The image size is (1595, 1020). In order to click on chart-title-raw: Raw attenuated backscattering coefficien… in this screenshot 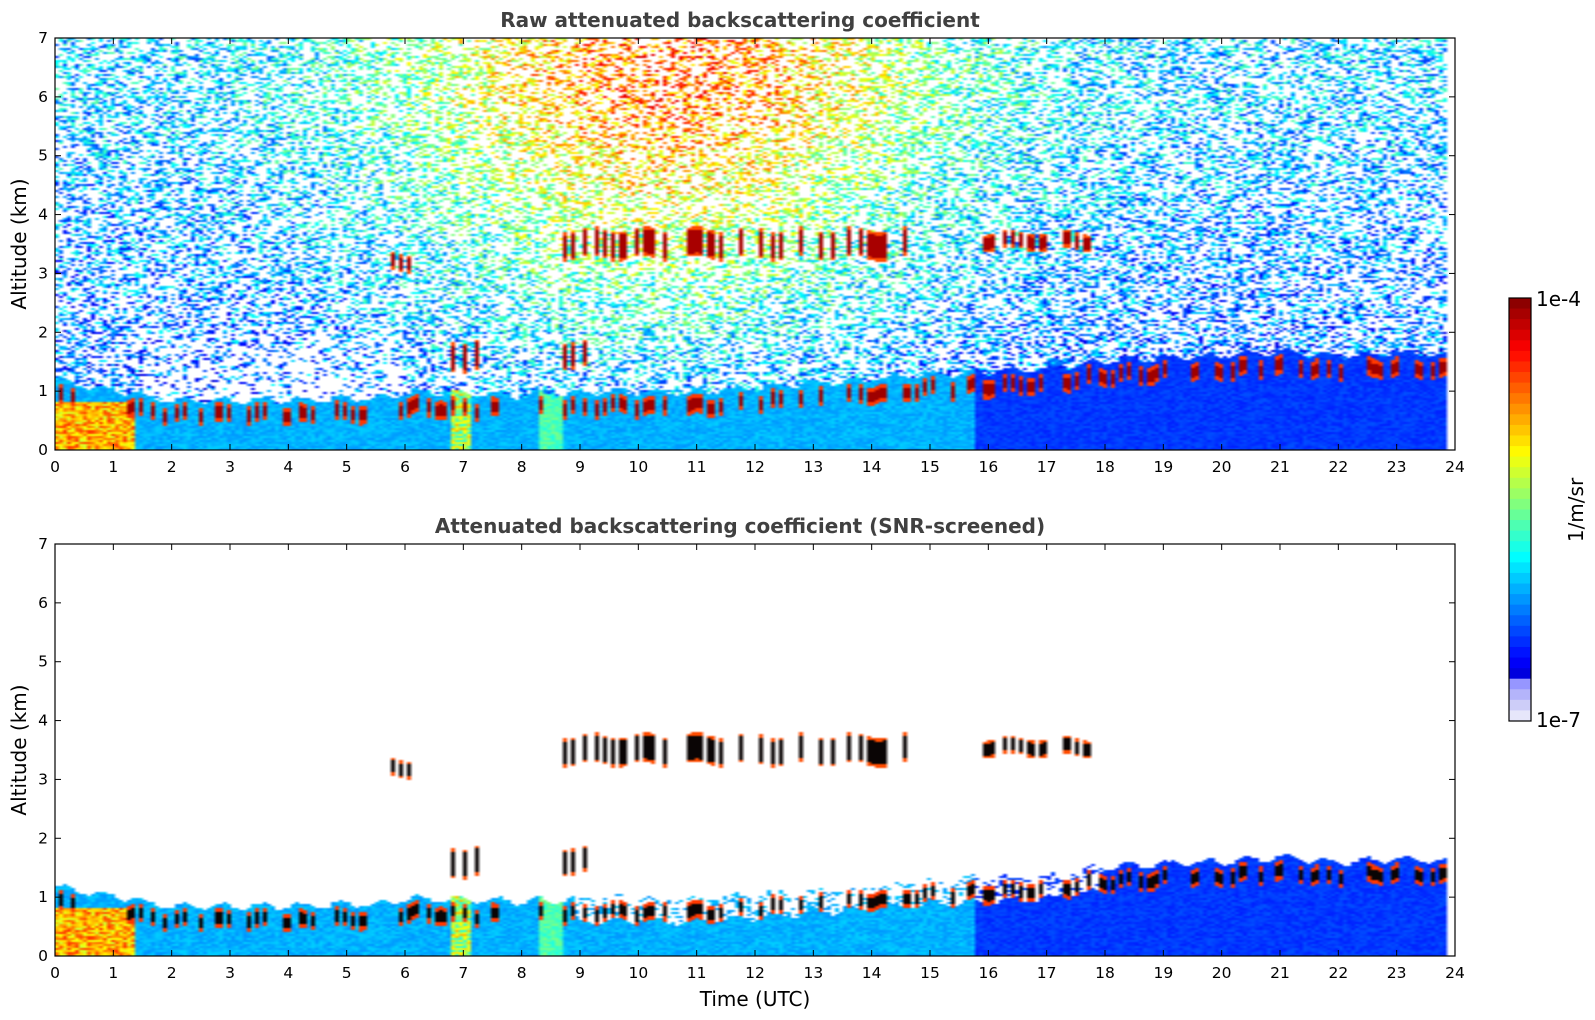, I will do `click(740, 20)`.